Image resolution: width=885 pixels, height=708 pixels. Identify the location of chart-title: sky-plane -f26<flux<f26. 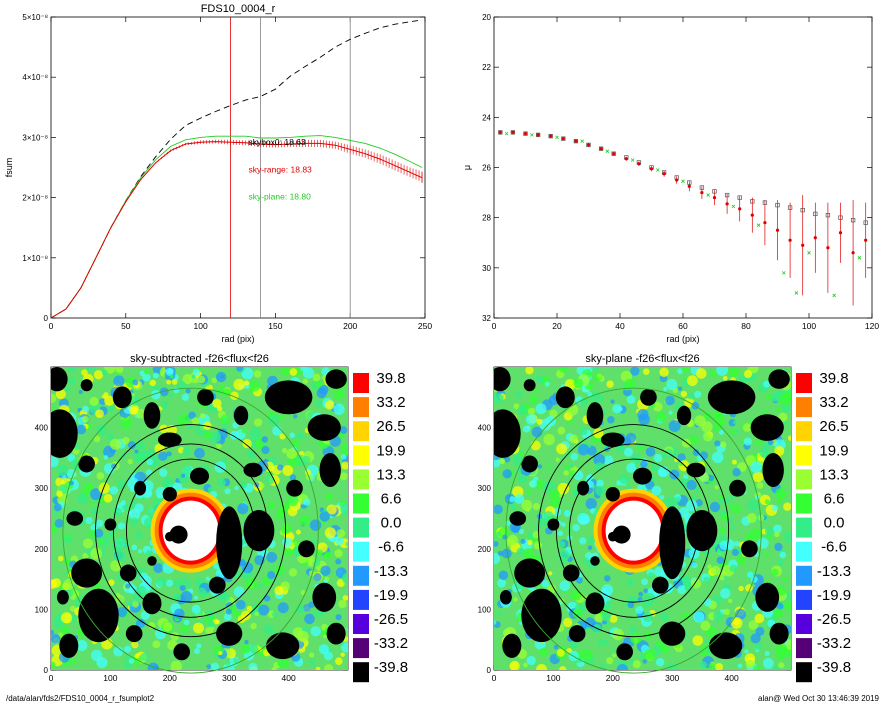
(642, 359).